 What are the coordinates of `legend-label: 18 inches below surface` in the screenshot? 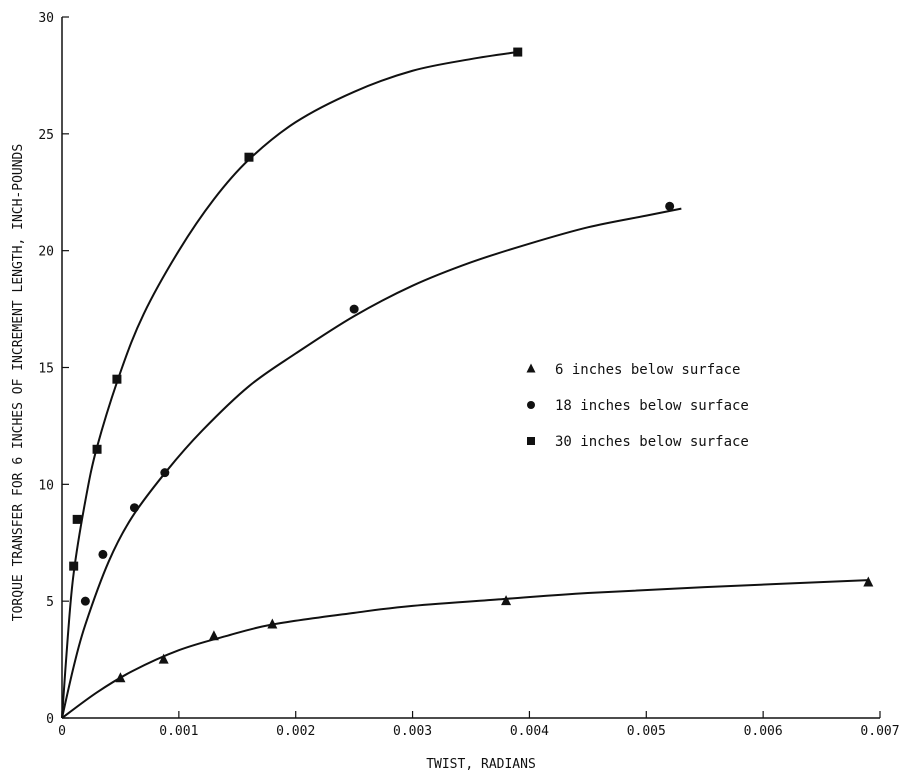 It's located at (652, 406).